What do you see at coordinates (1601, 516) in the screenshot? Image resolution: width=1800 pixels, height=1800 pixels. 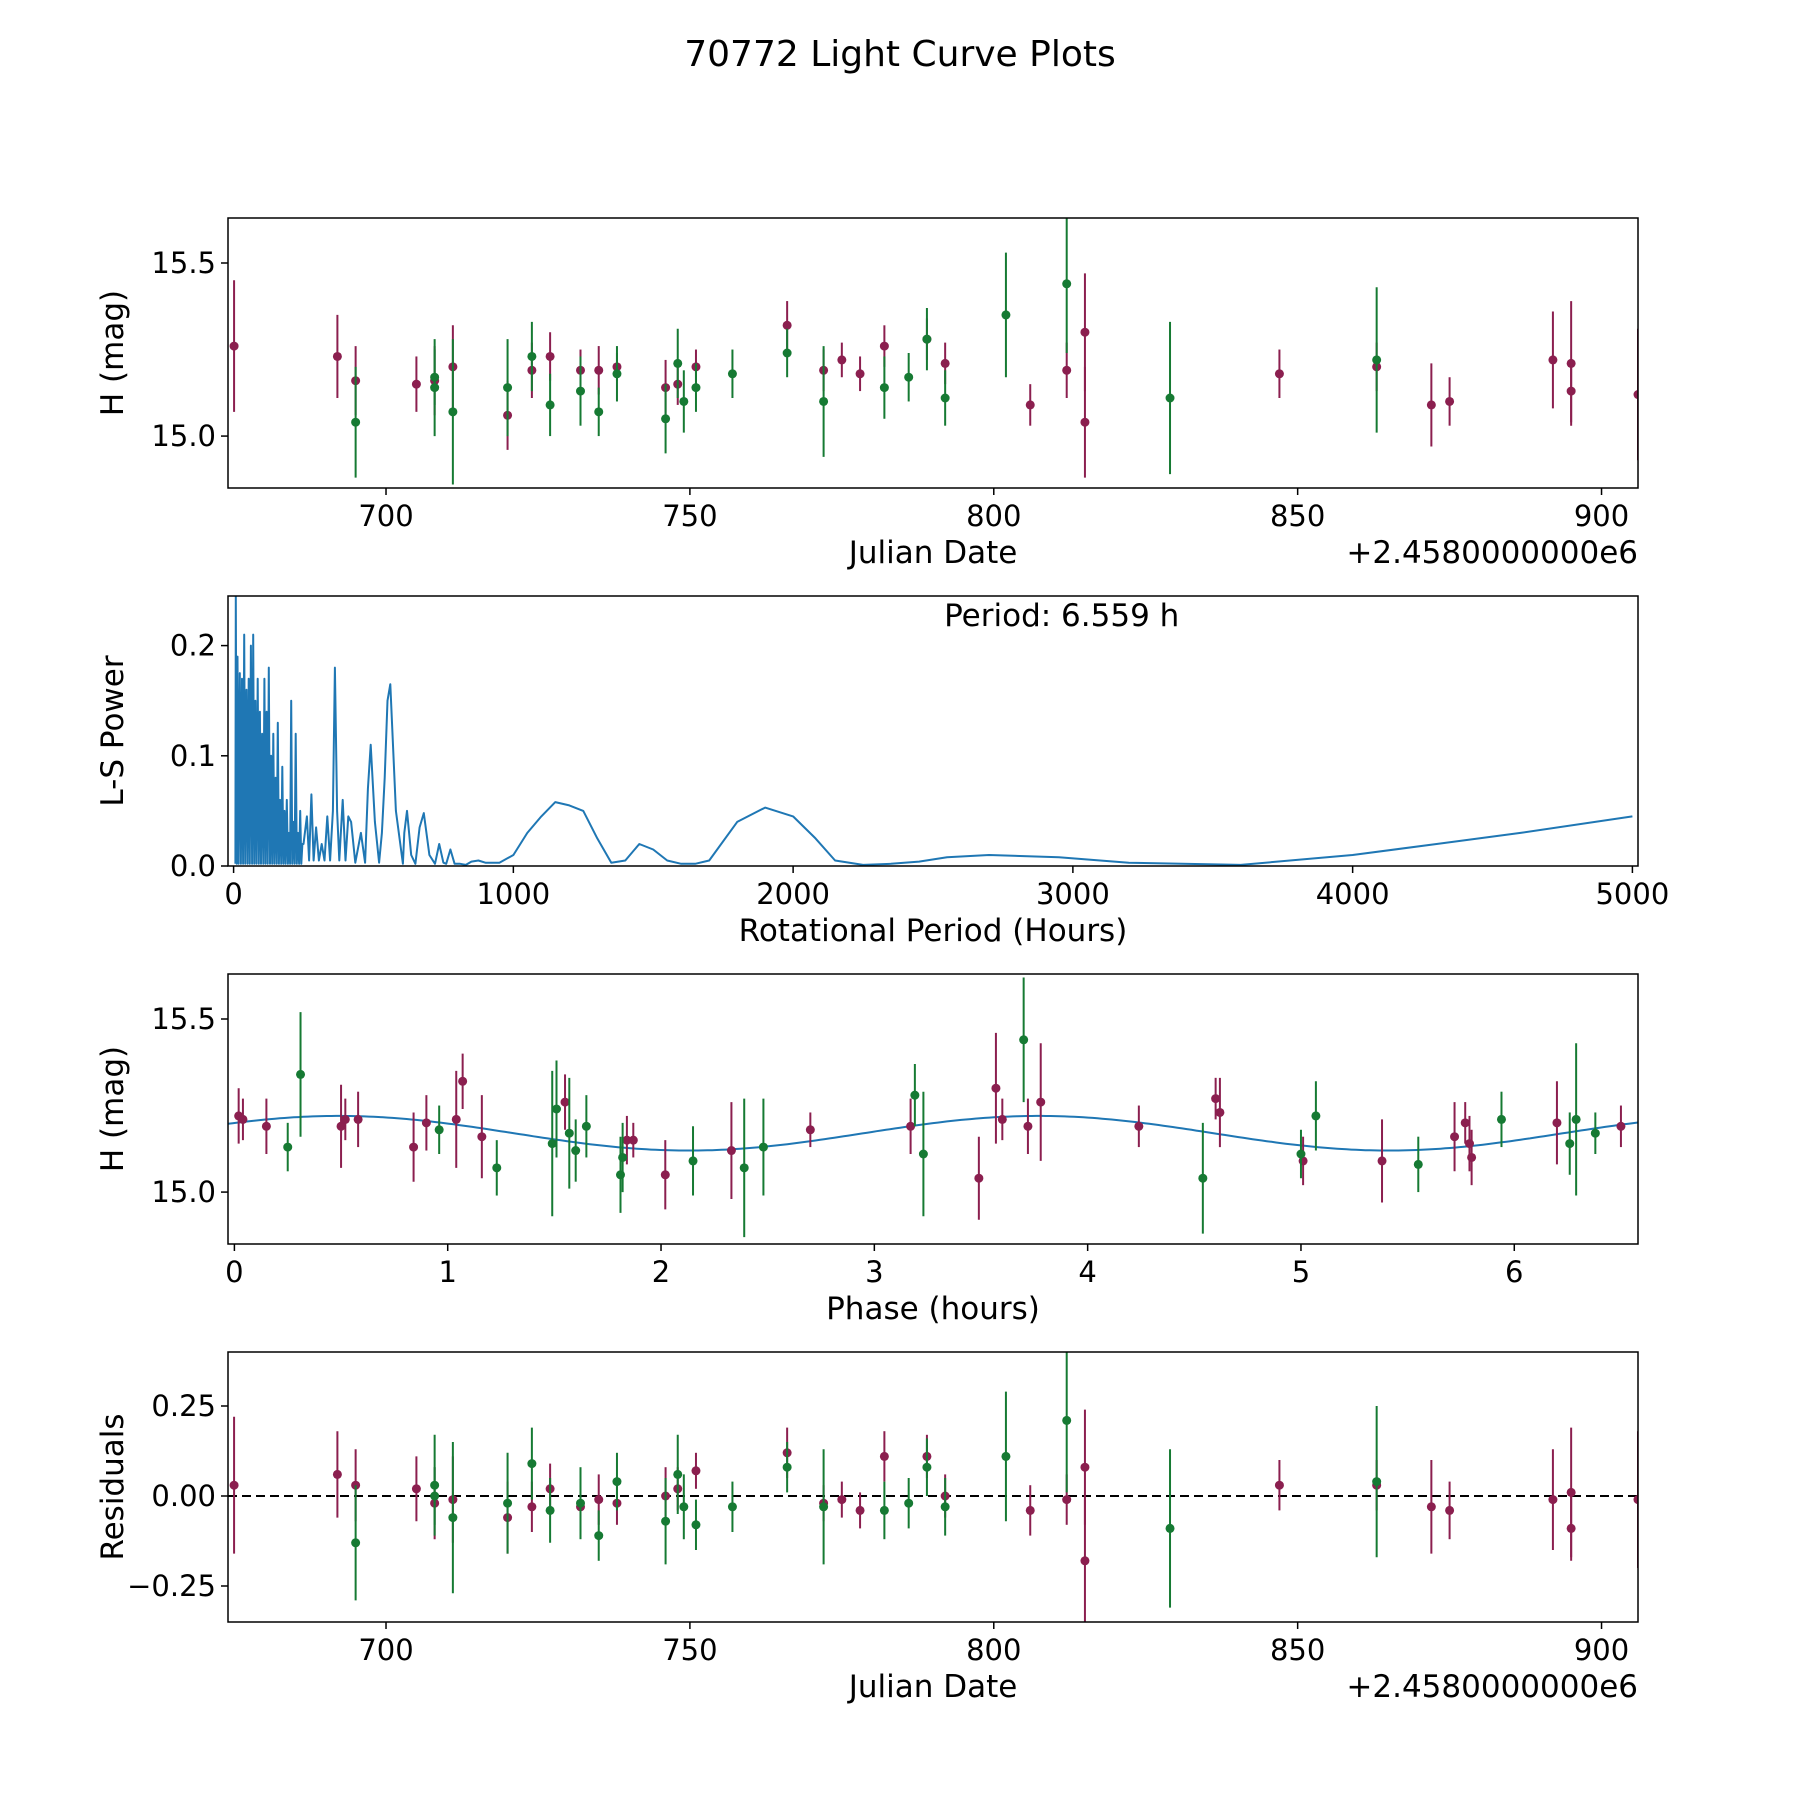 I see `x-tick-label: 900` at bounding box center [1601, 516].